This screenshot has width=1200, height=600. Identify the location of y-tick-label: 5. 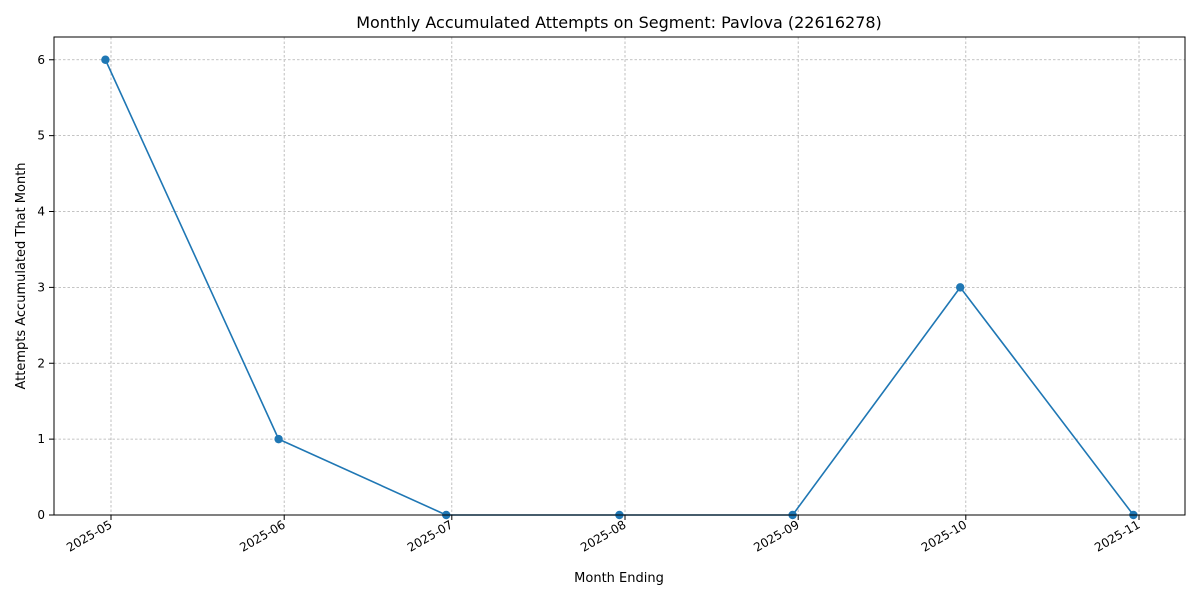
(41, 136).